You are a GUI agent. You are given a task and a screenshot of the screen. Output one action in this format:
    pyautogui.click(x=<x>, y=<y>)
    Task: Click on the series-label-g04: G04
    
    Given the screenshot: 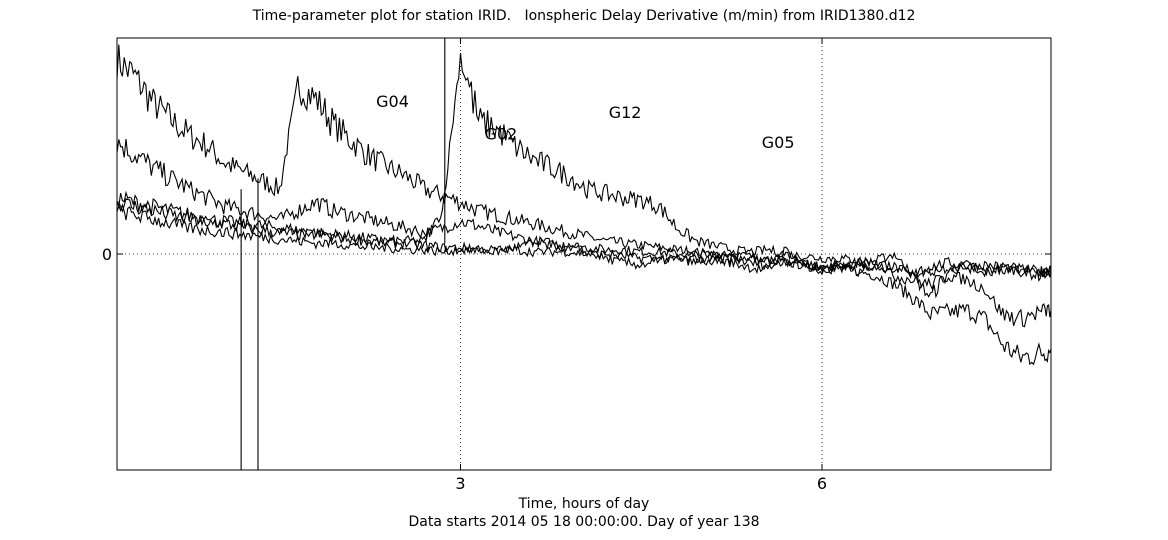 What is the action you would take?
    pyautogui.click(x=392, y=101)
    